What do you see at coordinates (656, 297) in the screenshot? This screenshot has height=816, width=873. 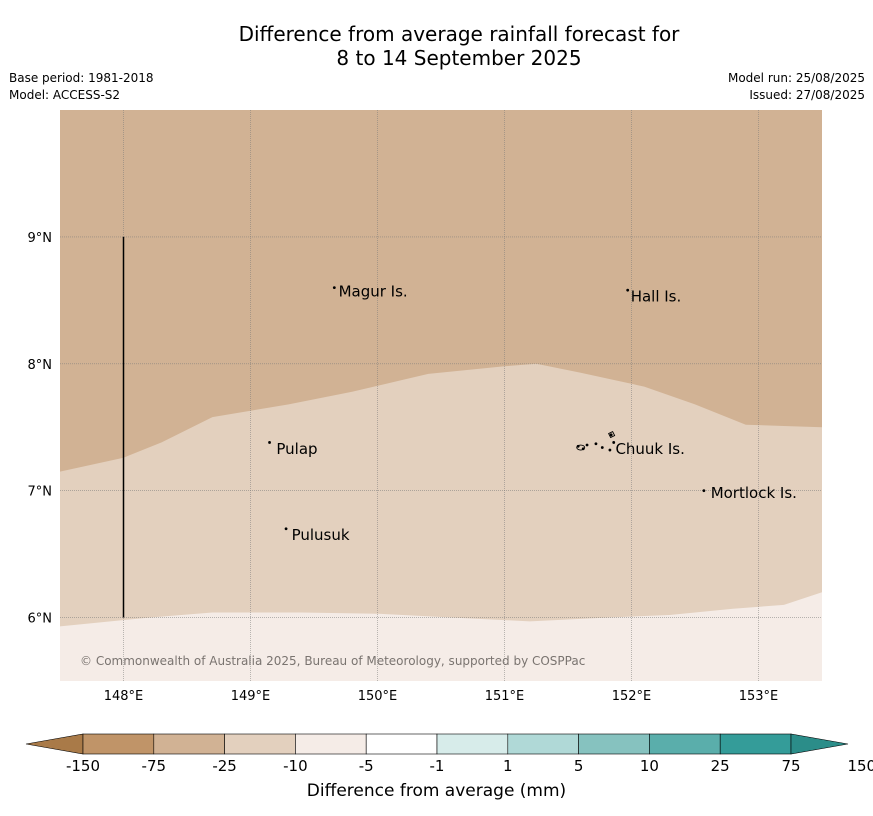 I see `place-label: Hall Is.` at bounding box center [656, 297].